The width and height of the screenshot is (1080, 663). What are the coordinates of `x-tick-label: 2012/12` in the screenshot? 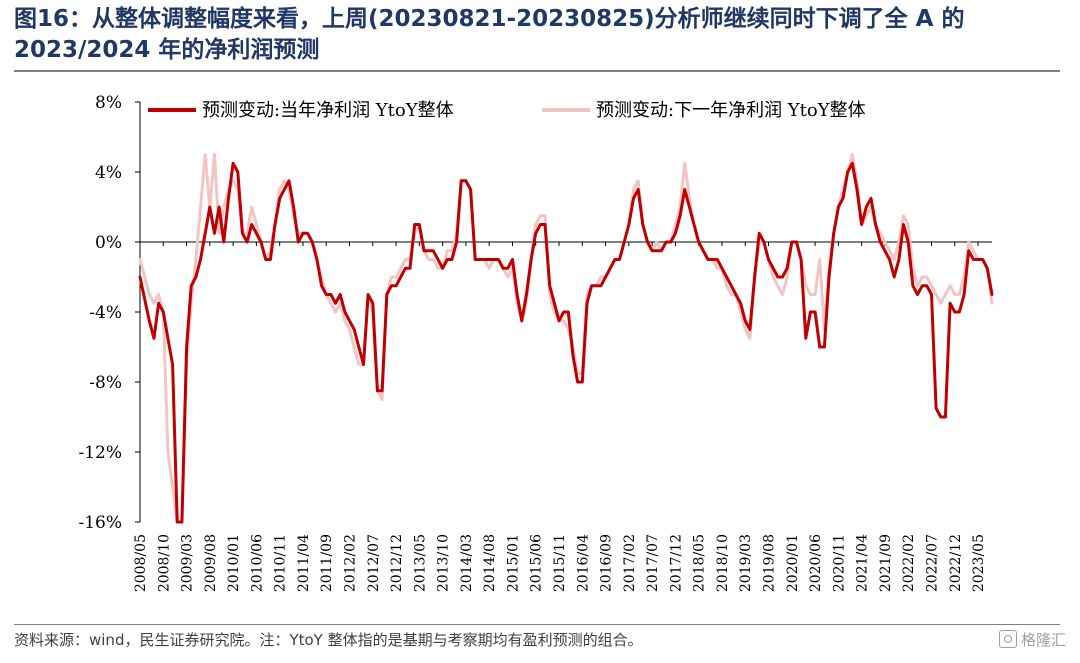 It's located at (397, 563).